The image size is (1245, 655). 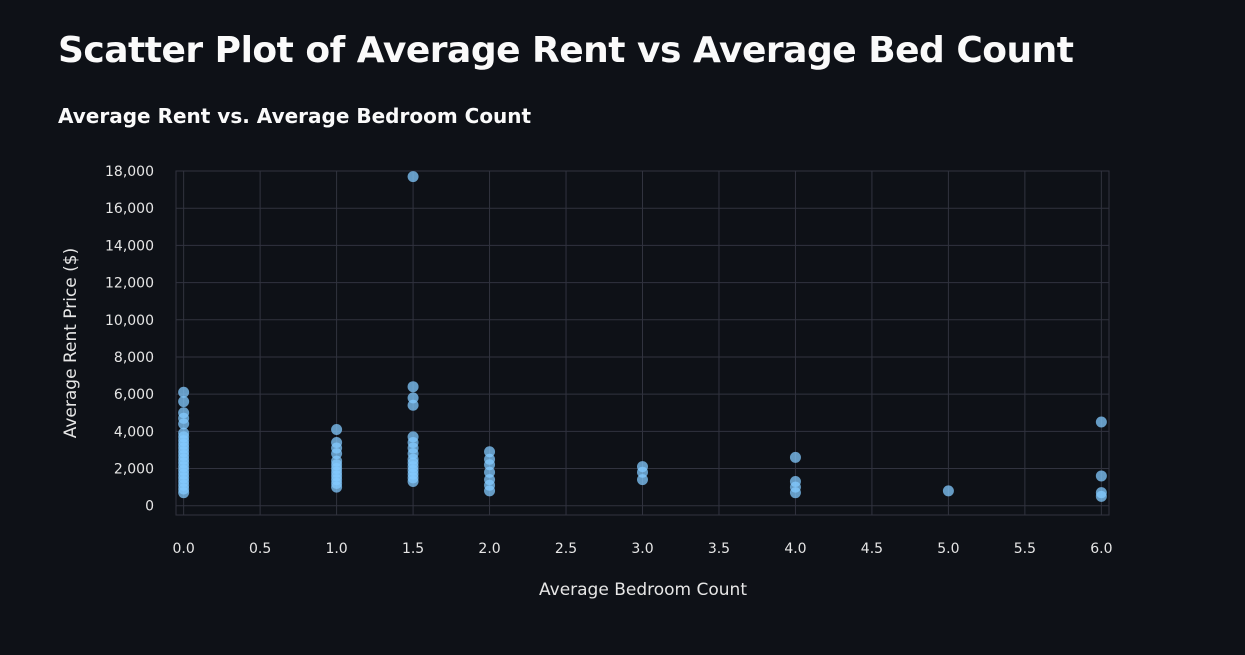 I want to click on x-tick-label: 5.0, so click(x=948, y=549).